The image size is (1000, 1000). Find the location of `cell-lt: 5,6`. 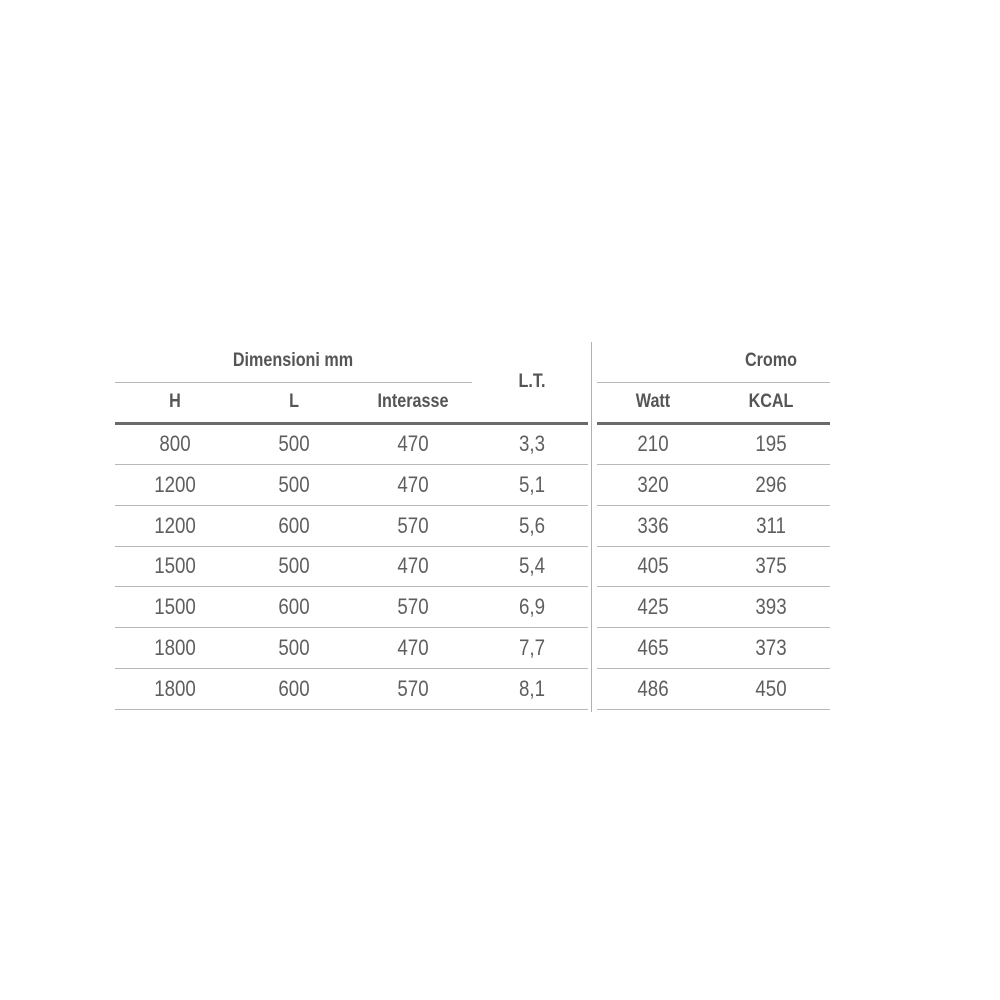

cell-lt: 5,6 is located at coordinates (532, 525).